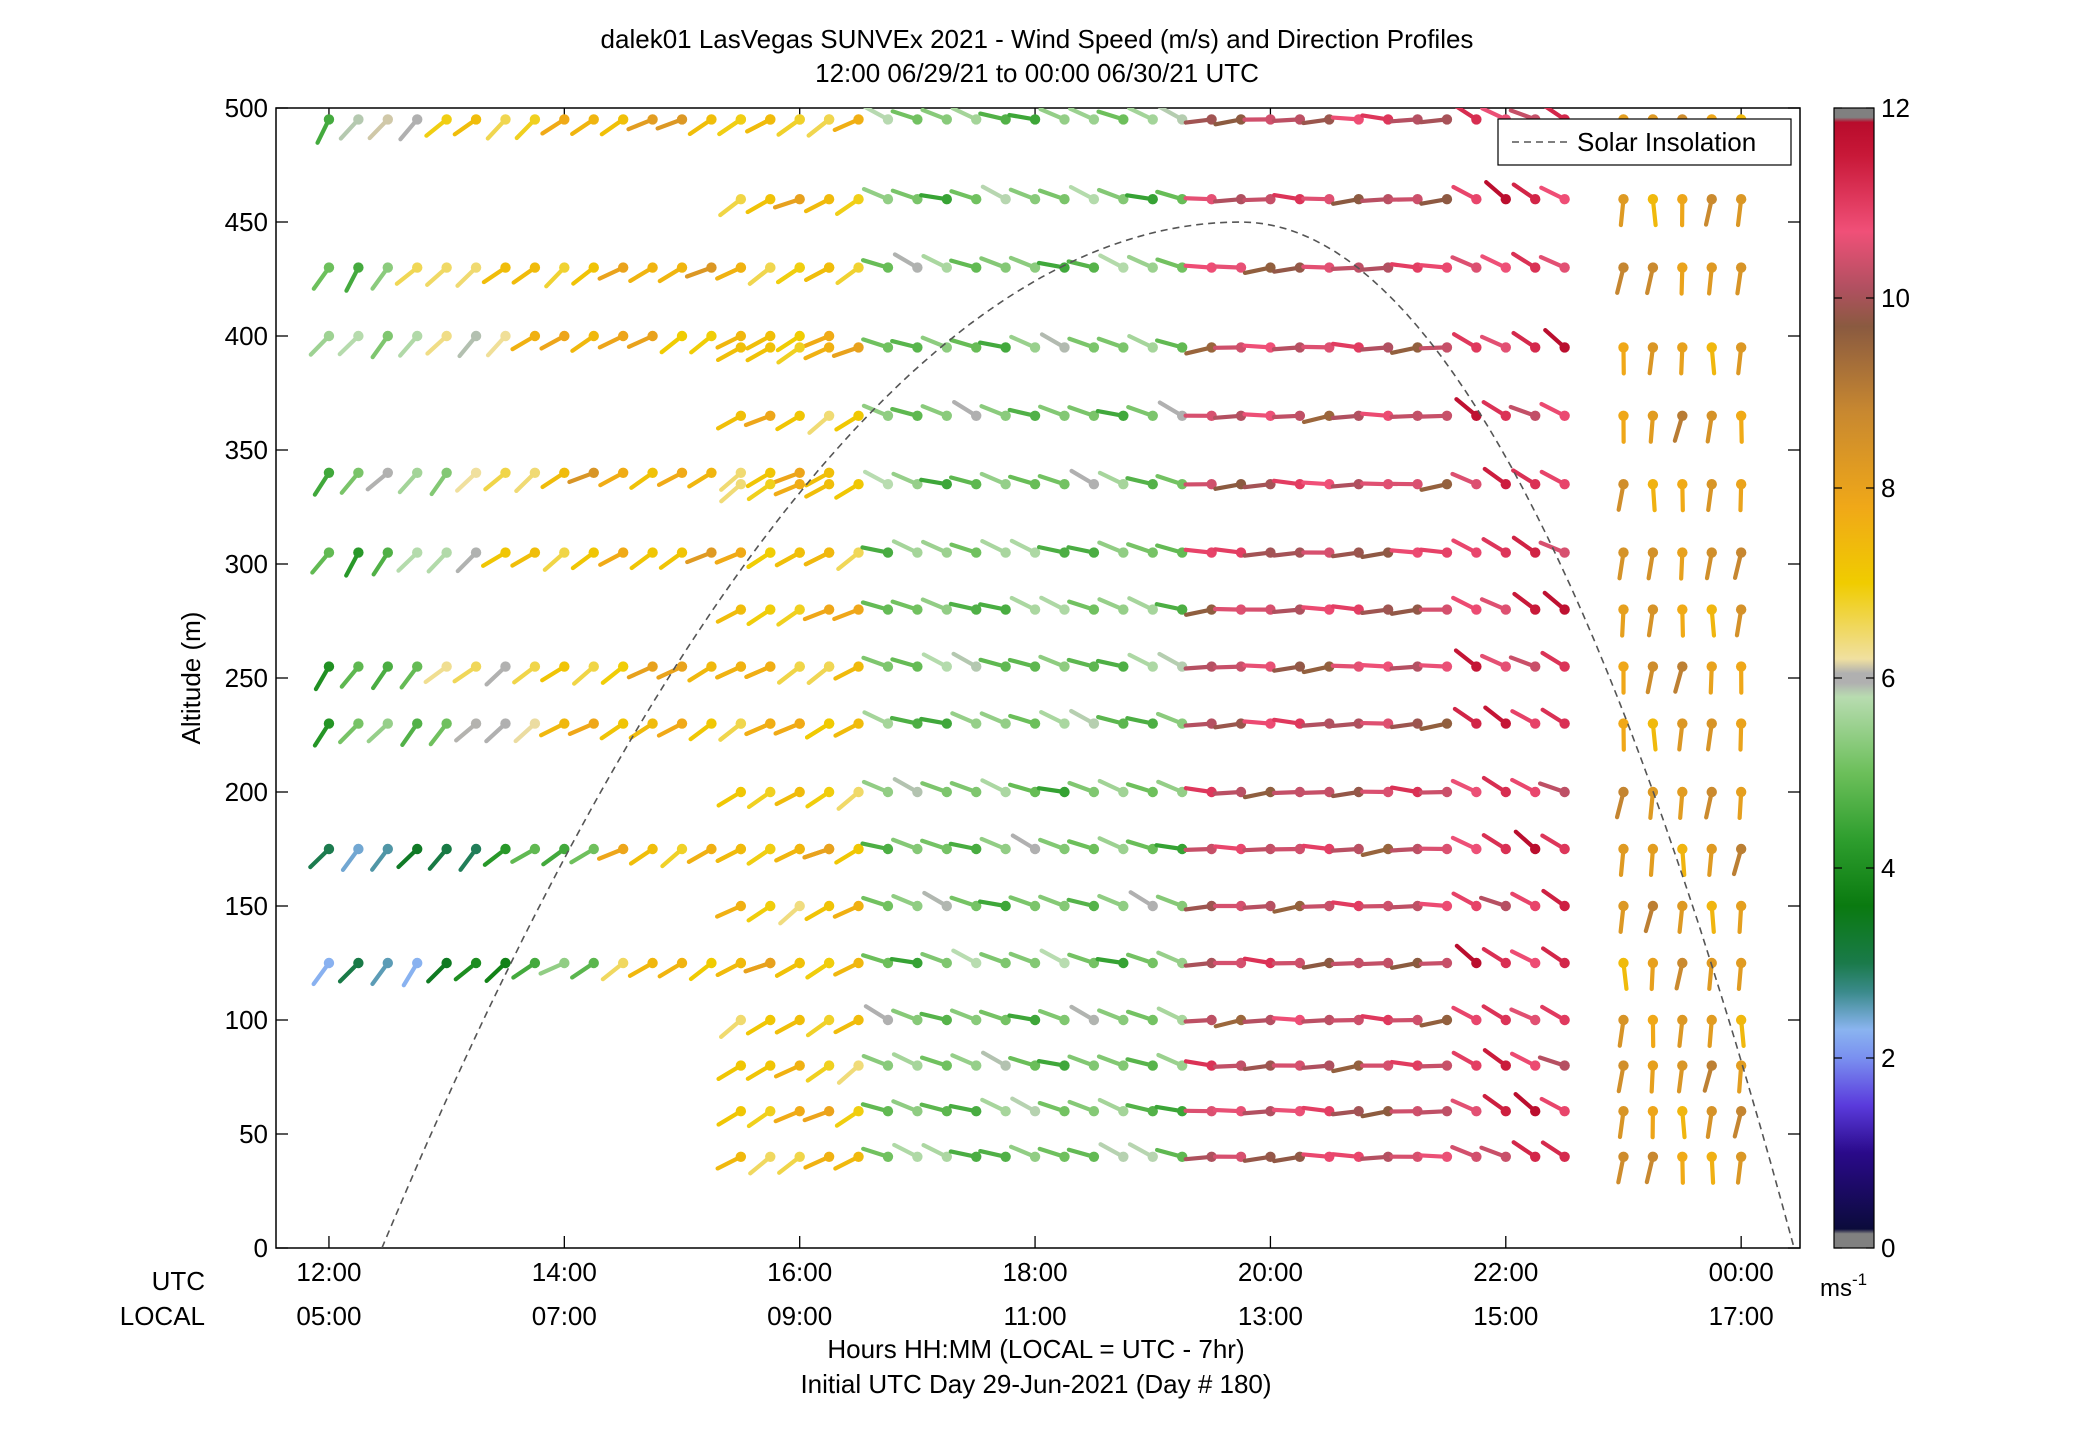 The image size is (2098, 1430). Describe the element at coordinates (1888, 488) in the screenshot. I see `colorbar-tick-label: 8` at that location.